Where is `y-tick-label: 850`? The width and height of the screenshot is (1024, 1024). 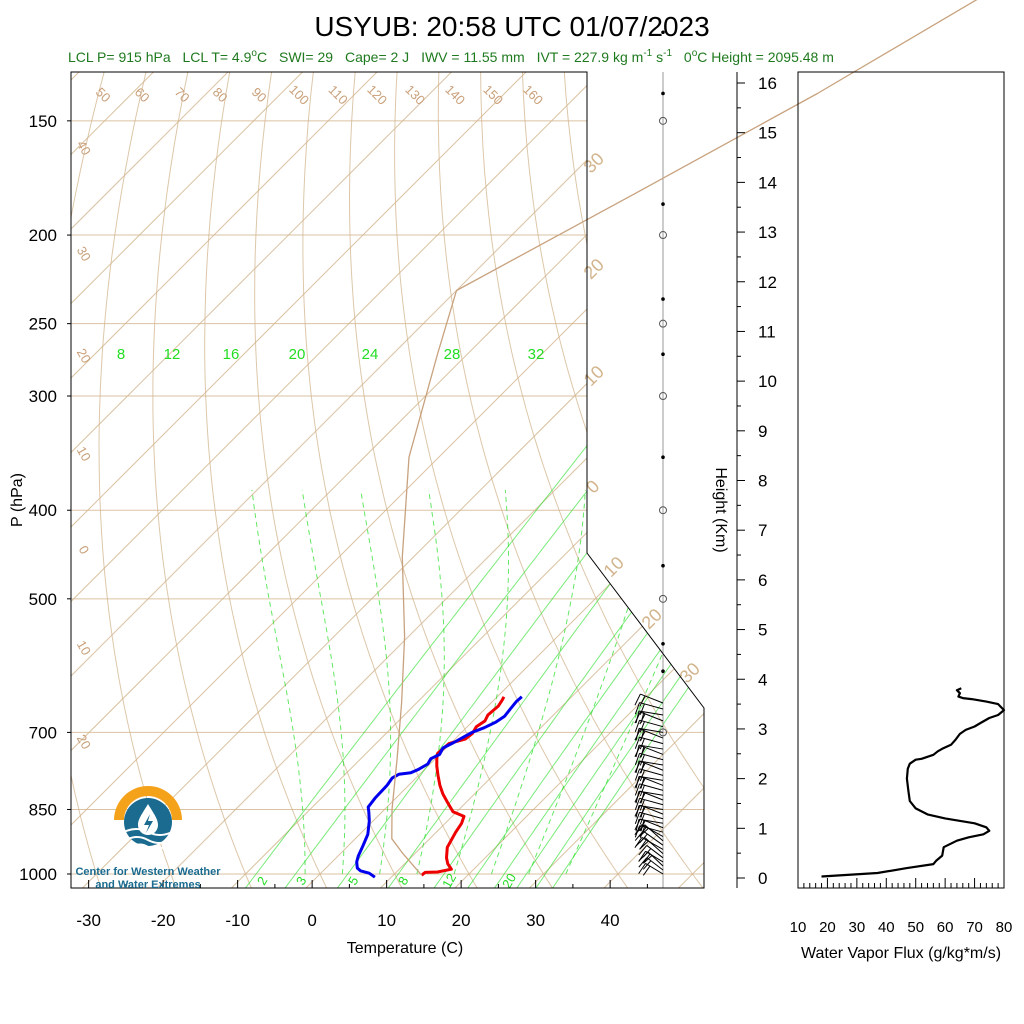
y-tick-label: 850 is located at coordinates (43, 809).